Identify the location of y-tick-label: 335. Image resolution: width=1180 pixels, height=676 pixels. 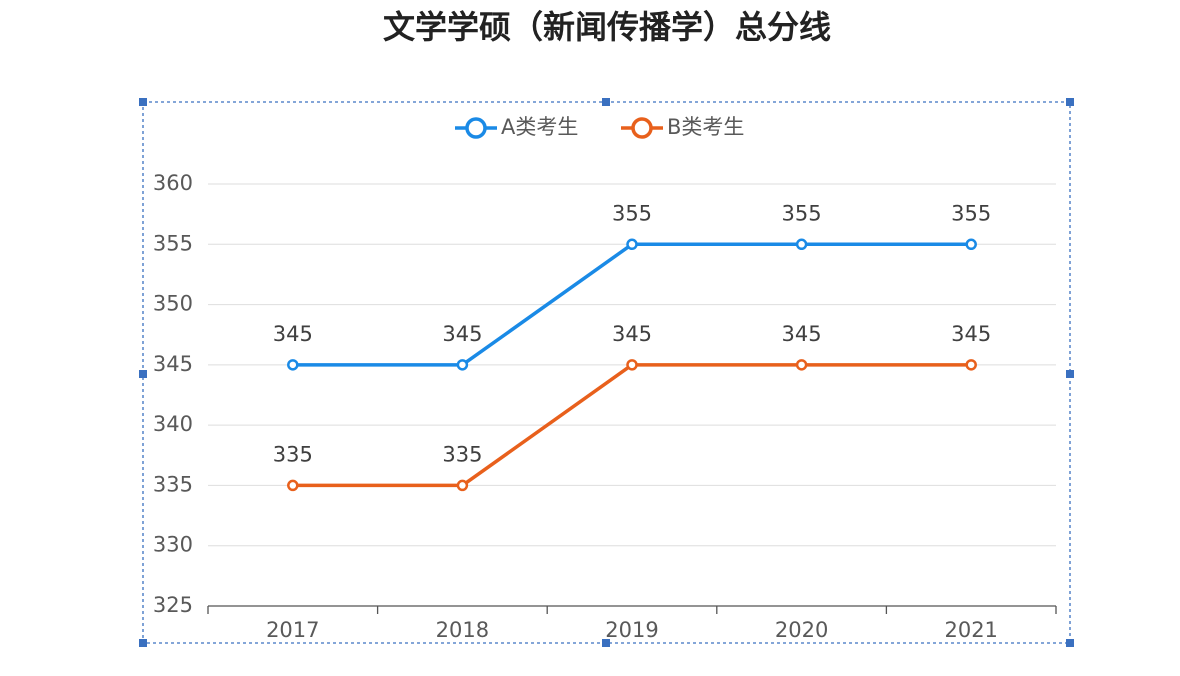
(173, 484).